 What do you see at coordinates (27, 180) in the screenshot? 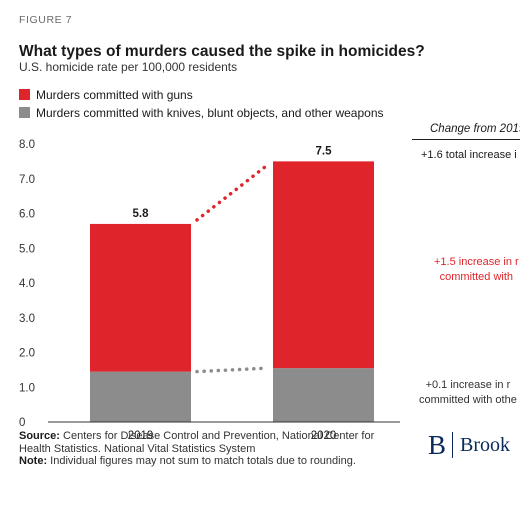
I see `y-tick-label: 7.0` at bounding box center [27, 180].